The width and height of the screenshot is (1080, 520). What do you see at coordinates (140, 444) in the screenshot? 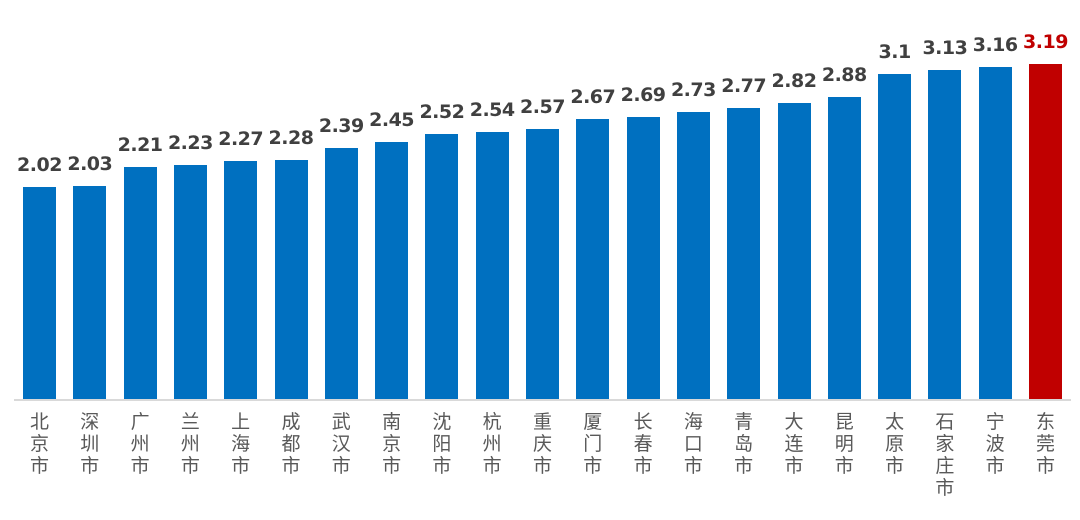
I see `category-label: 广州市` at bounding box center [140, 444].